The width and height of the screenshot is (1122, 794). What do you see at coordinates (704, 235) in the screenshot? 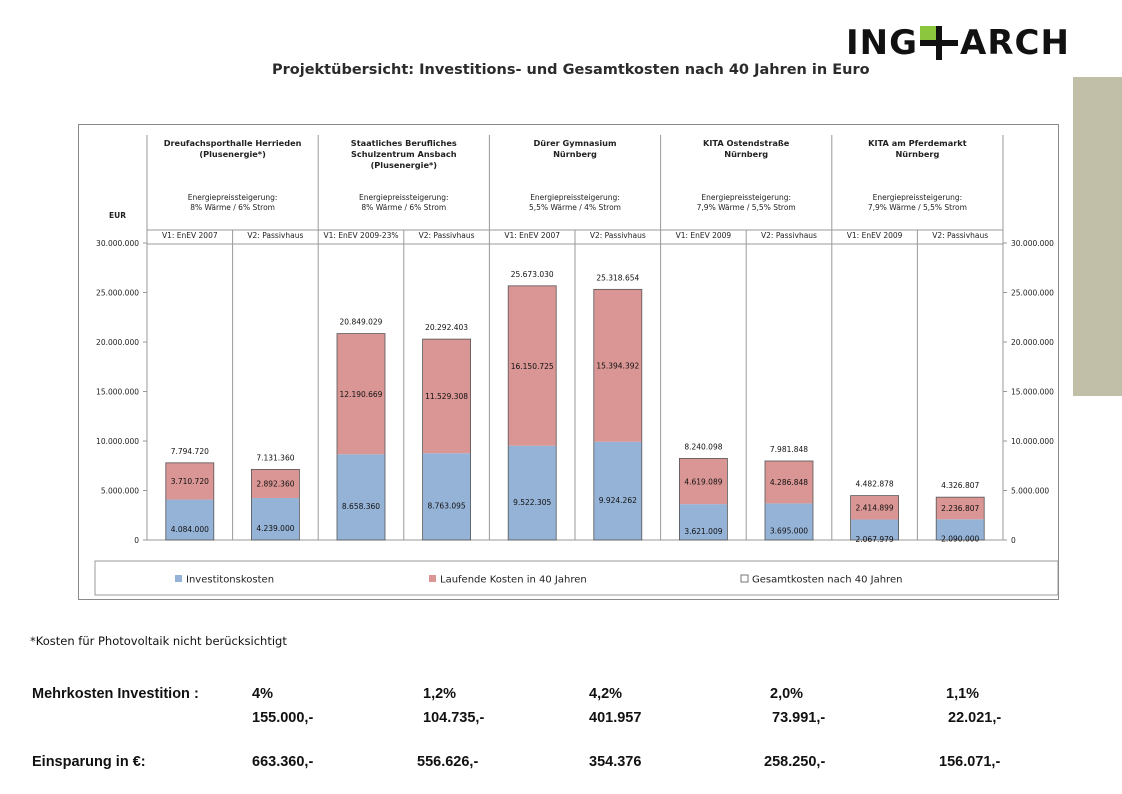
I see `category-label: V1: EnEV 2009` at bounding box center [704, 235].